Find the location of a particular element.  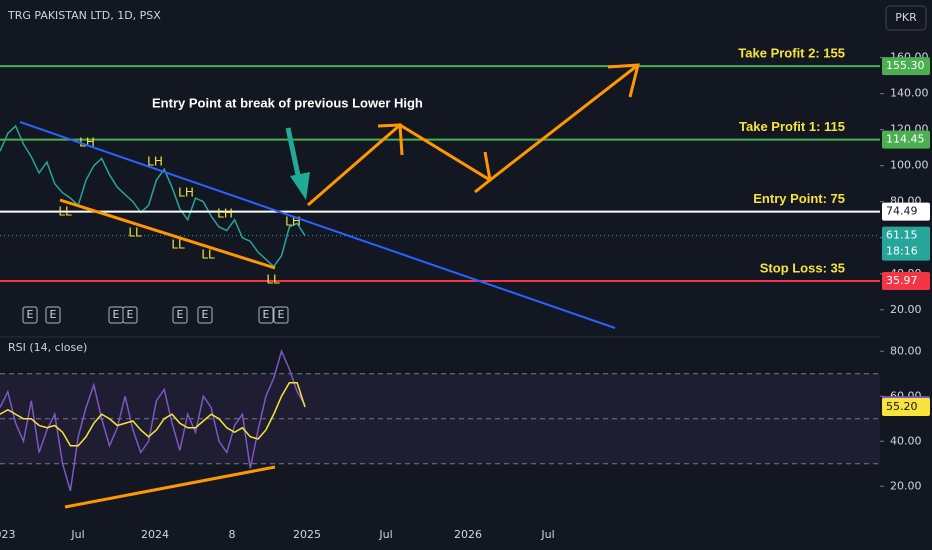

x-tick-label: 2026 is located at coordinates (468, 534).